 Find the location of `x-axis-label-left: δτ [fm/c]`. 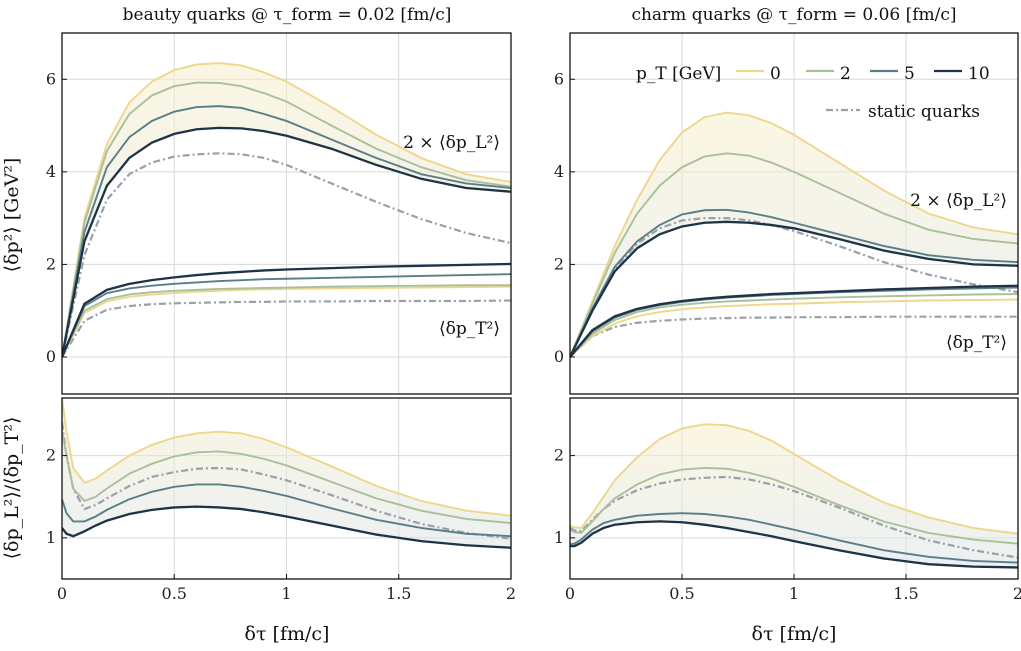

x-axis-label-left: δτ [fm/c] is located at coordinates (287, 634).